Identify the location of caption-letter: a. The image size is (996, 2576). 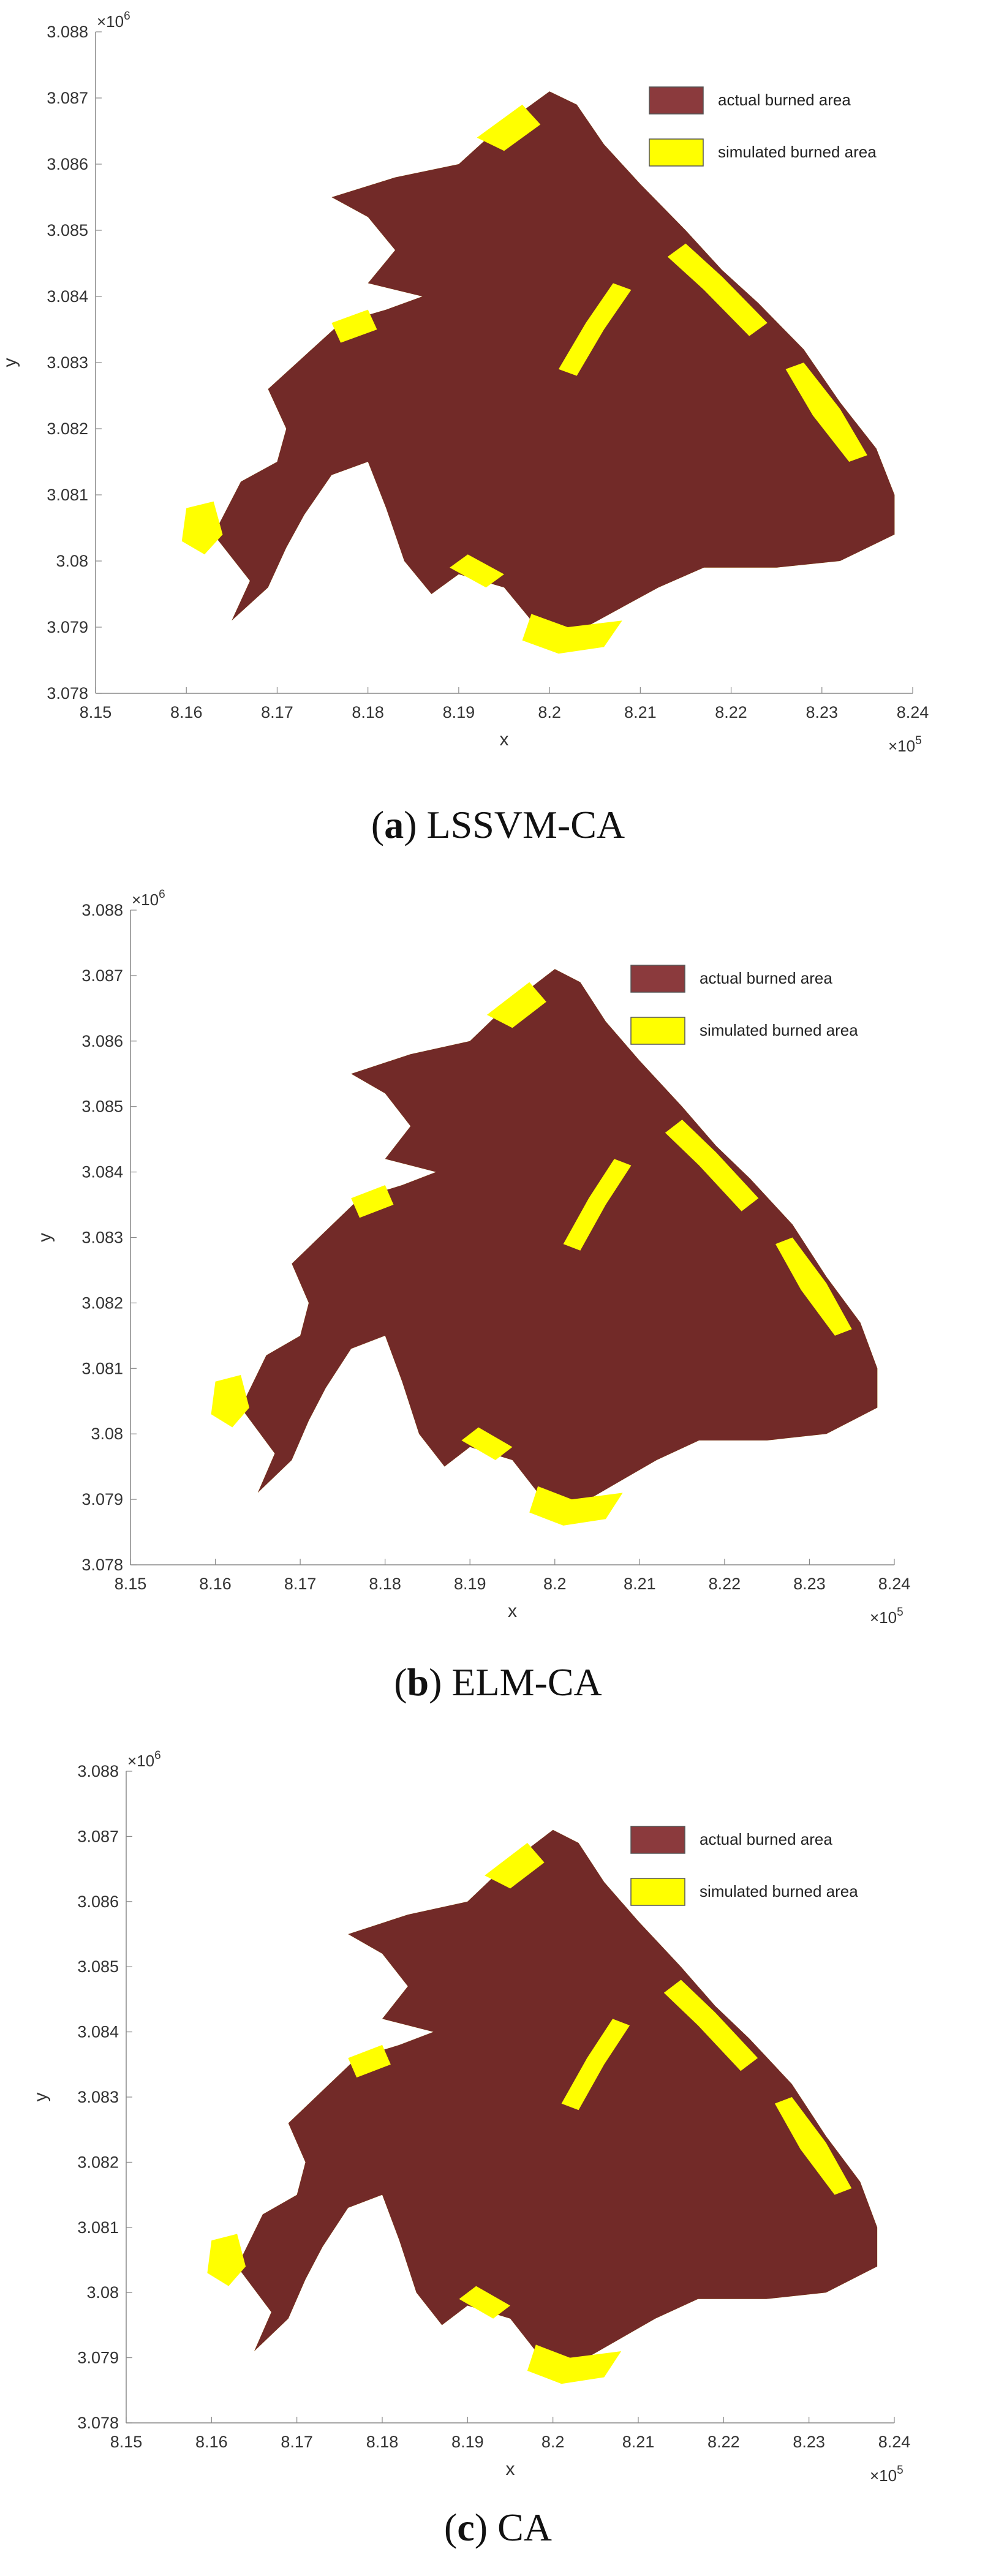
(394, 824).